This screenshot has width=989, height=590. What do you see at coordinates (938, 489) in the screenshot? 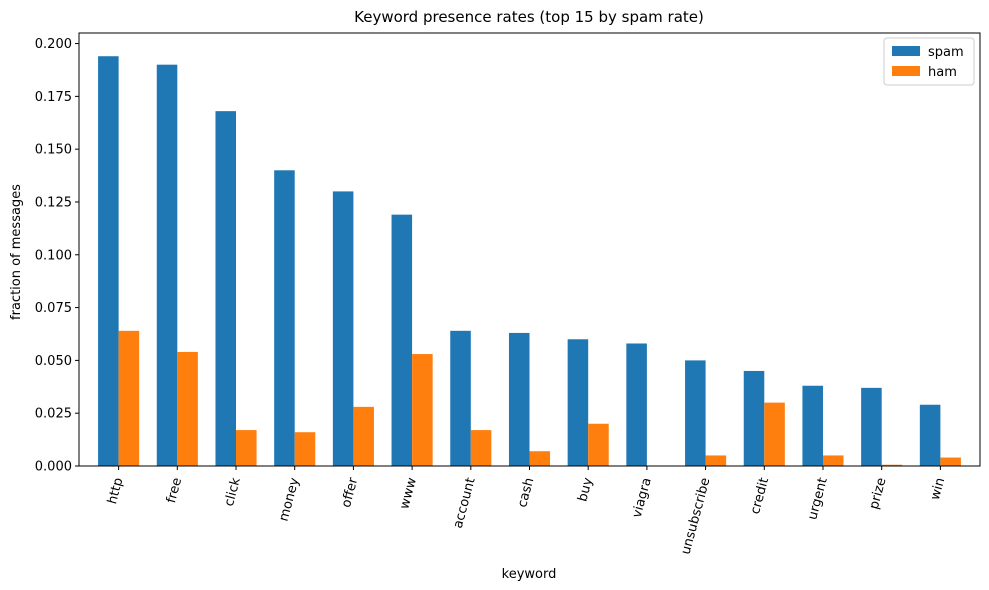
I see `x-tick-label-win: win` at bounding box center [938, 489].